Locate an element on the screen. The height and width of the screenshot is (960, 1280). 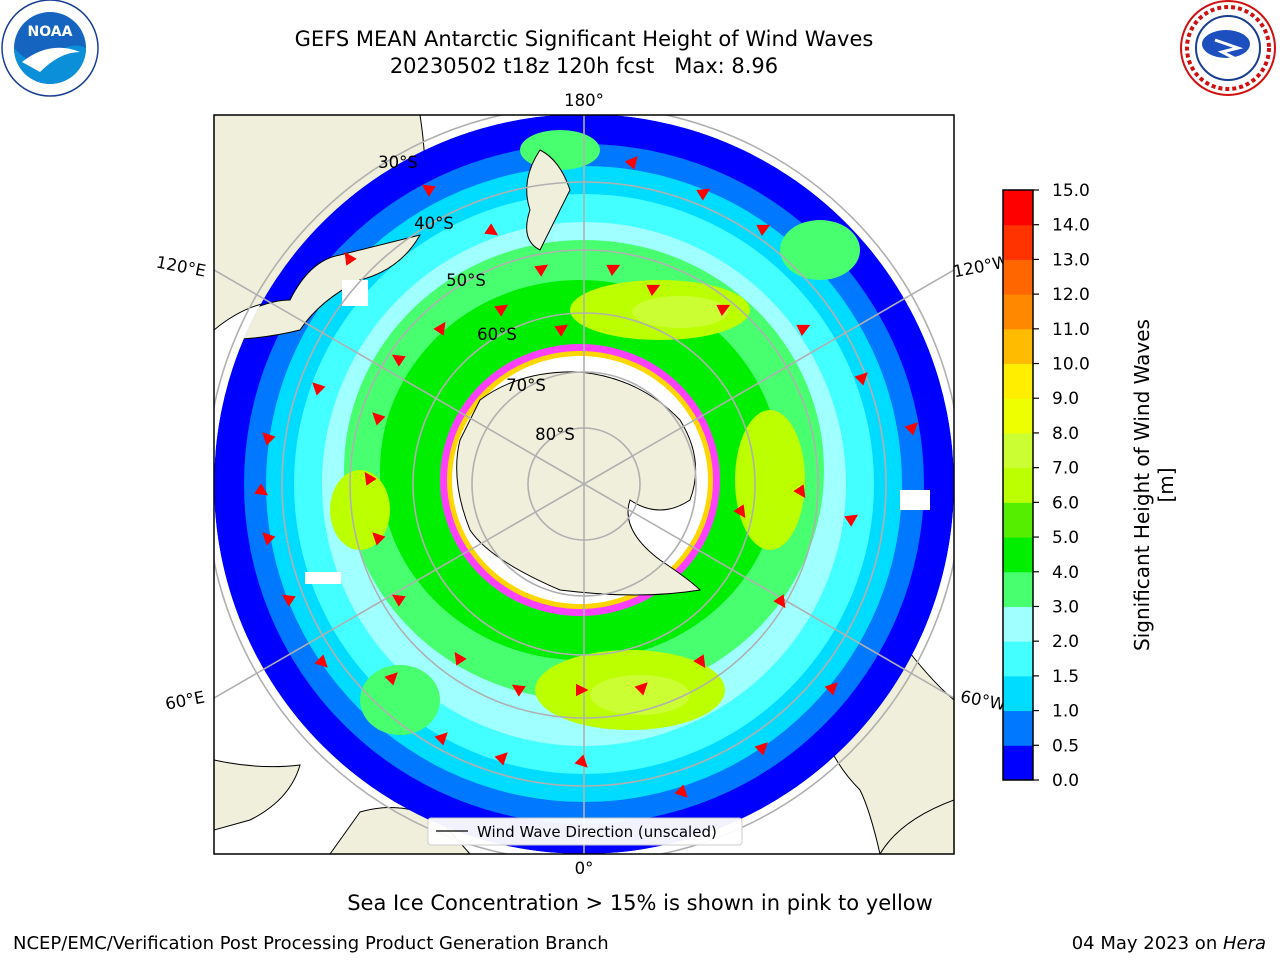
colorbar-tick-label: 4.0 is located at coordinates (1065, 573).